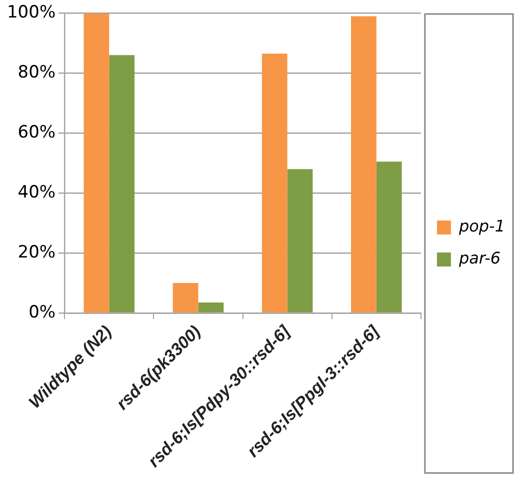 Image resolution: width=517 pixels, height=479 pixels. What do you see at coordinates (37, 192) in the screenshot?
I see `y-tick-label: 40%` at bounding box center [37, 192].